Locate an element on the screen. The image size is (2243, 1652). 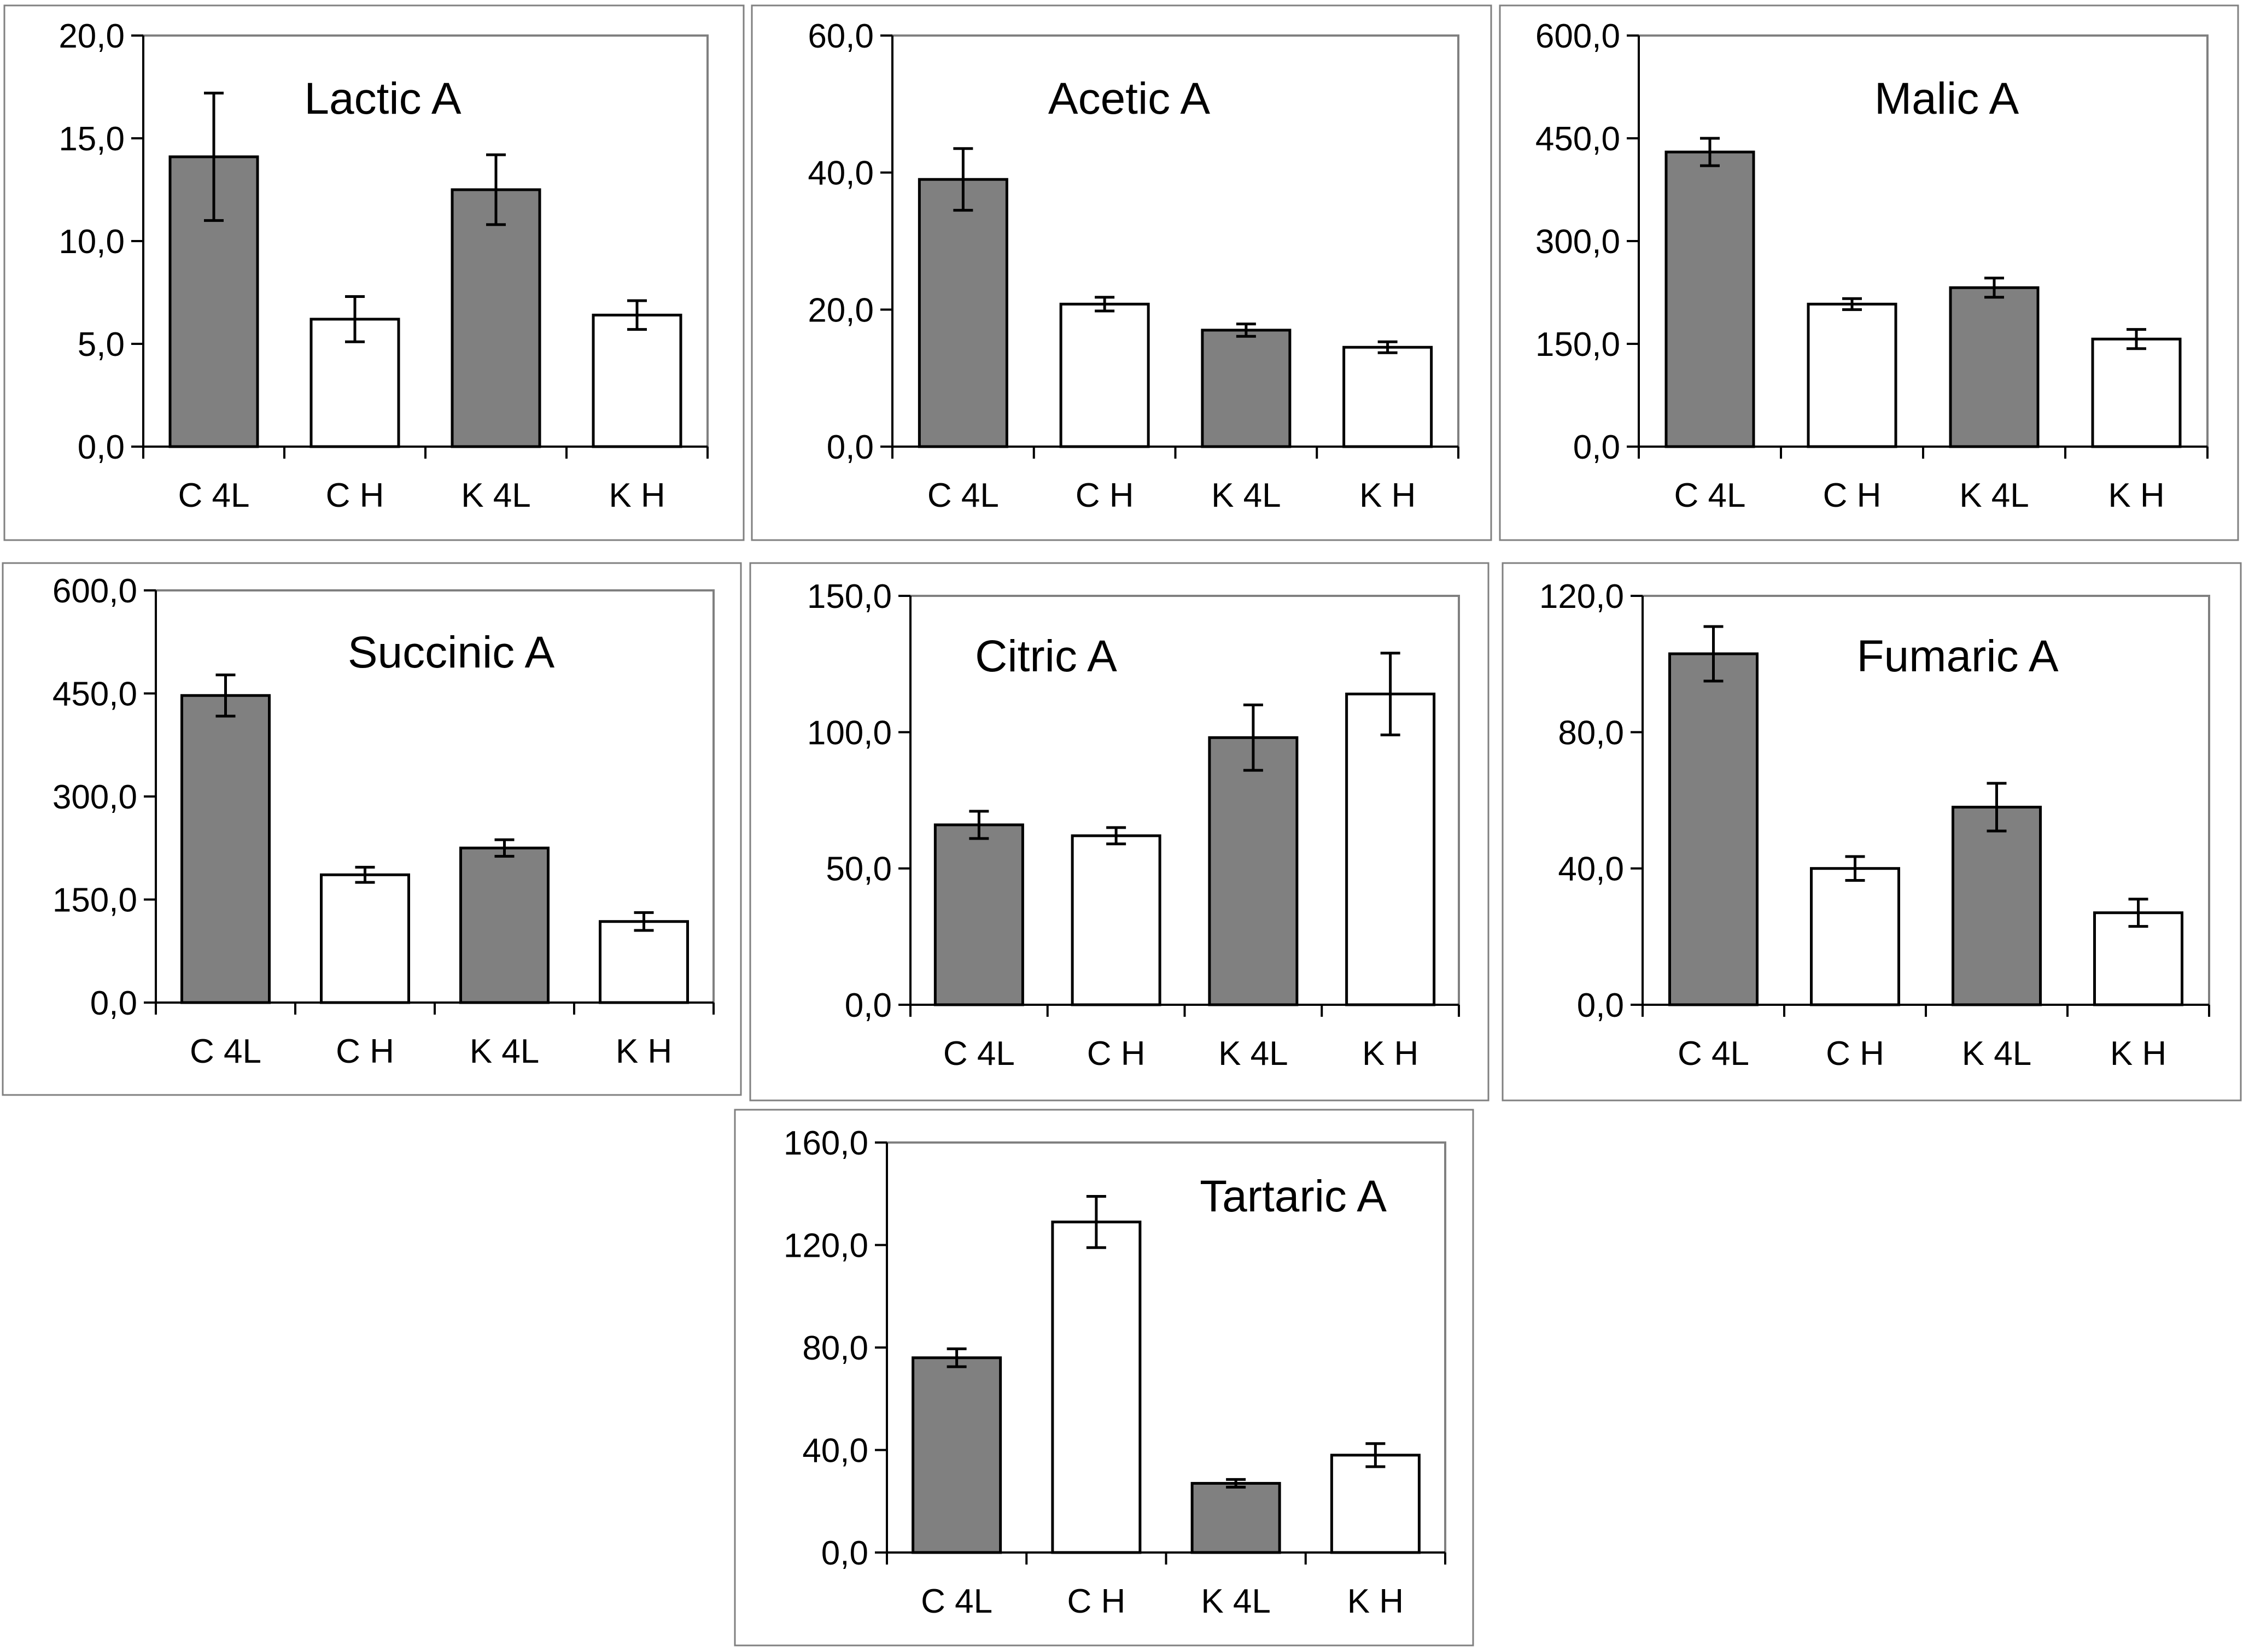
chart-title: Acetic A is located at coordinates (1129, 99).